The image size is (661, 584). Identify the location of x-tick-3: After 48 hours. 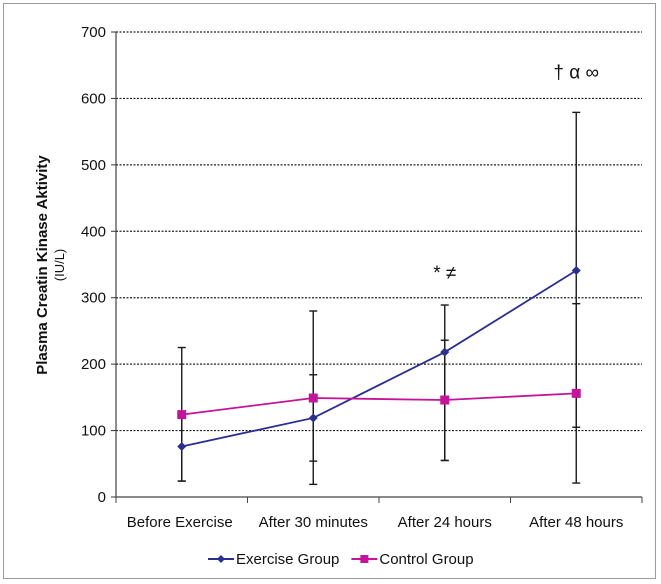
(576, 522).